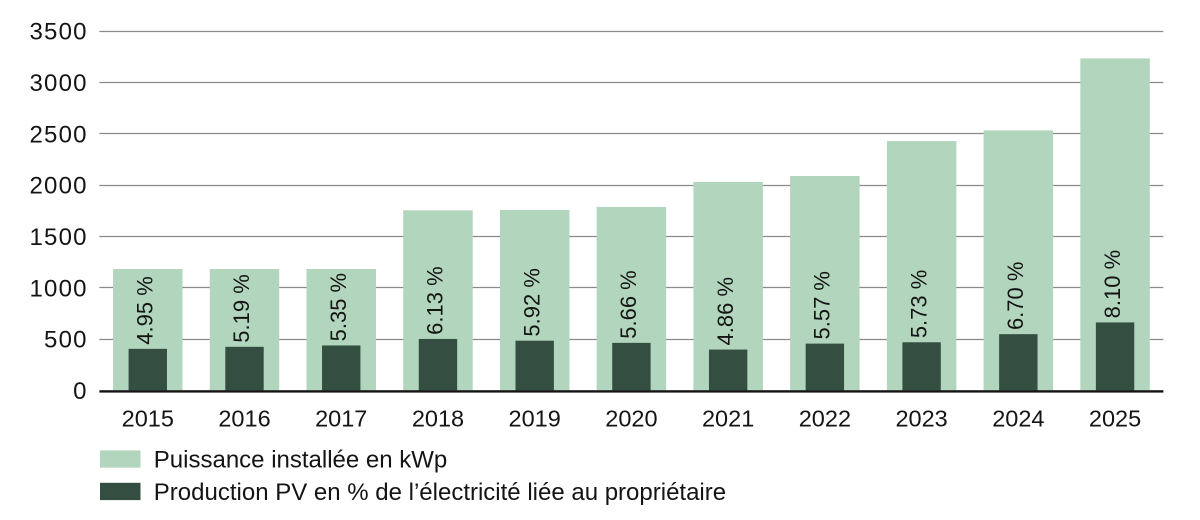 The image size is (1200, 520). I want to click on svg-text: 8.10 %, so click(1112, 284).